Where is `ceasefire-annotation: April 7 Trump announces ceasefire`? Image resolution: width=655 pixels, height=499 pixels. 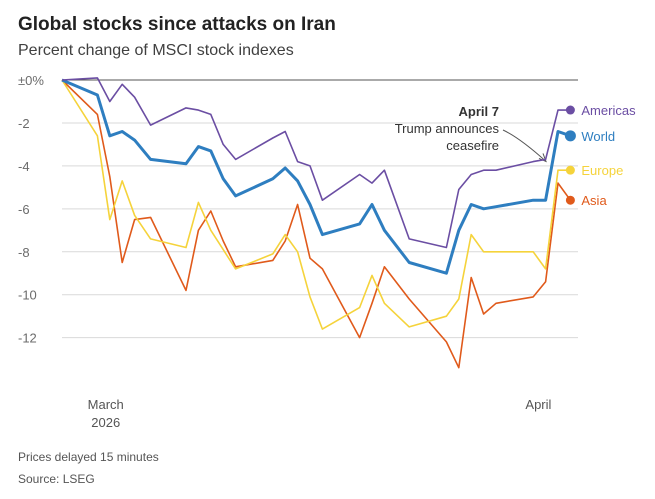
ceasefire-annotation: April 7 Trump announces ceasefire is located at coordinates (471, 133).